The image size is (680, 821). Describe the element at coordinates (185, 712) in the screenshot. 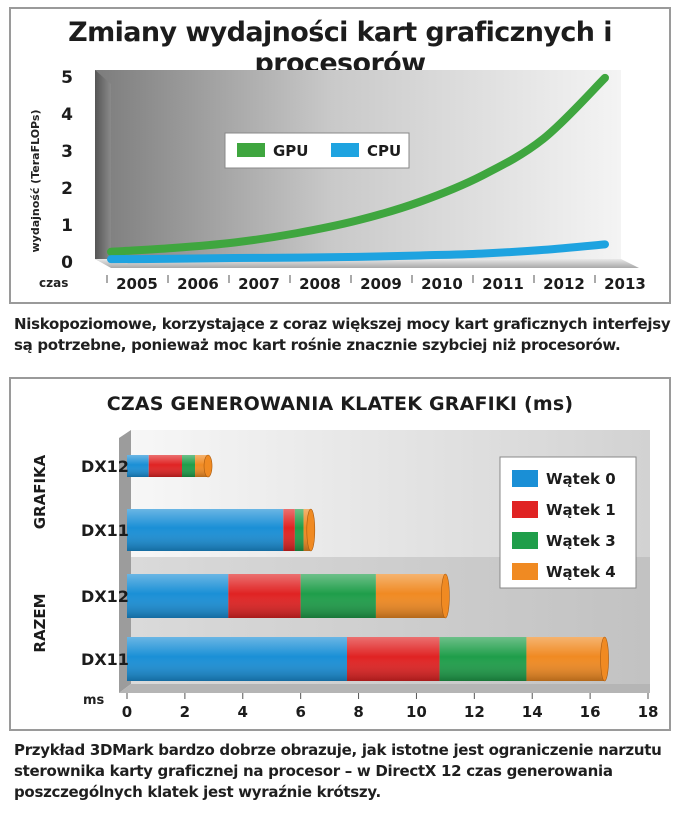

I see `x-tick-label: 2` at that location.